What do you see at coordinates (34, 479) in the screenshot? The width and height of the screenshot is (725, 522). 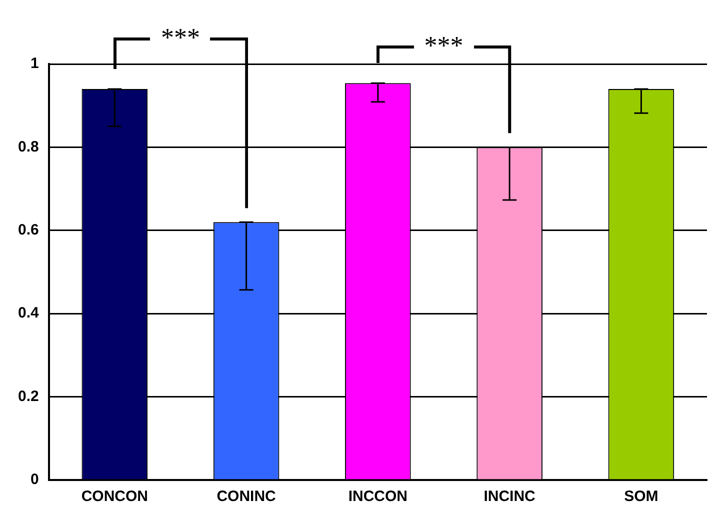 I see `y-tick-label: 0` at bounding box center [34, 479].